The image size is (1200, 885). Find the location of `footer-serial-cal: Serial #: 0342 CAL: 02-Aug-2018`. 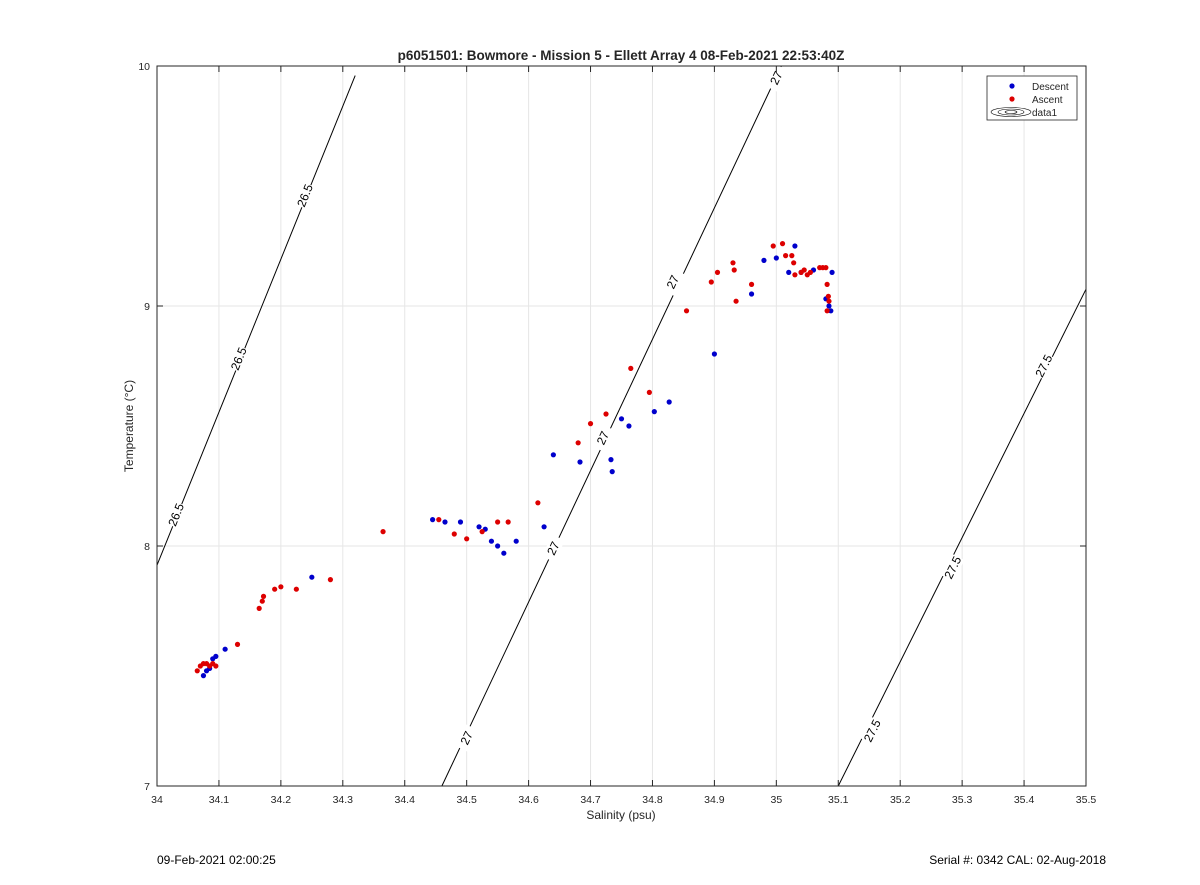

footer-serial-cal: Serial #: 0342 CAL: 02-Aug-2018 is located at coordinates (1017, 860).